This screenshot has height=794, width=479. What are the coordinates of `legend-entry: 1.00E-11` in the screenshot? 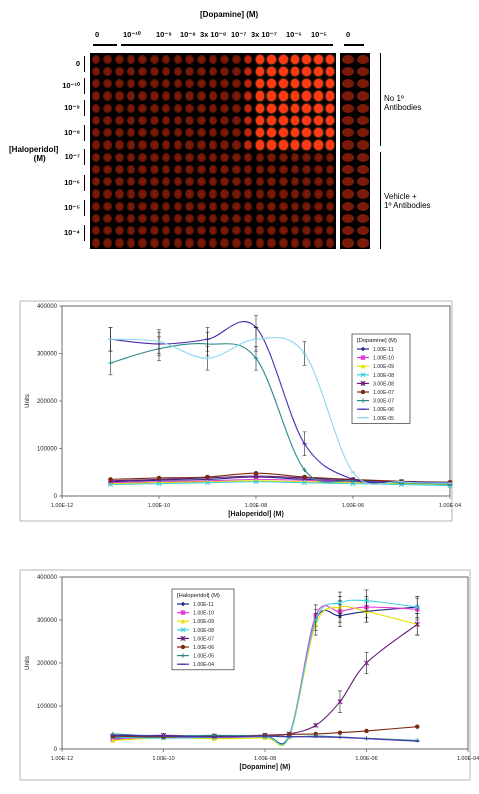 It's located at (383, 350).